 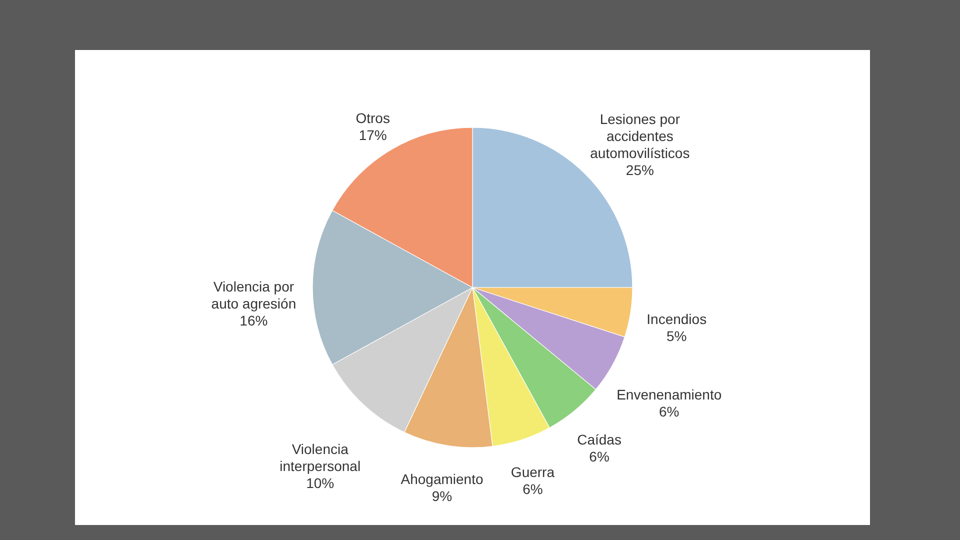 I want to click on data-label: 5%, so click(x=676, y=336).